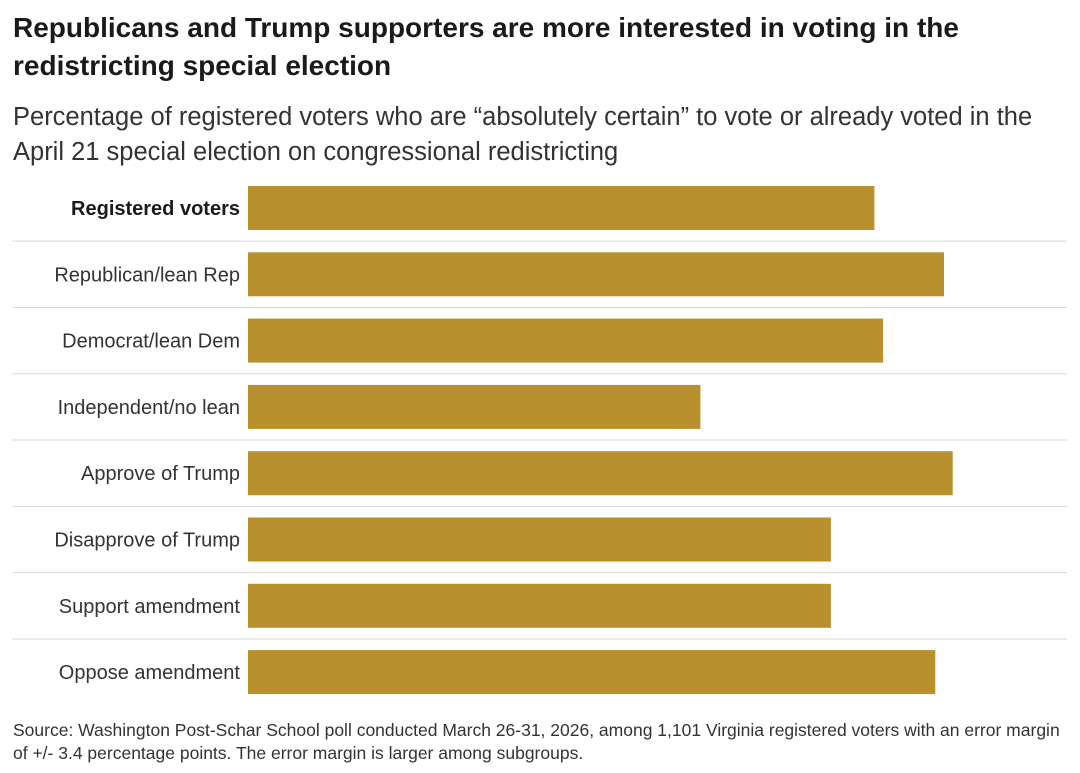  I want to click on category-label: Republican/lean Rep, so click(147, 275).